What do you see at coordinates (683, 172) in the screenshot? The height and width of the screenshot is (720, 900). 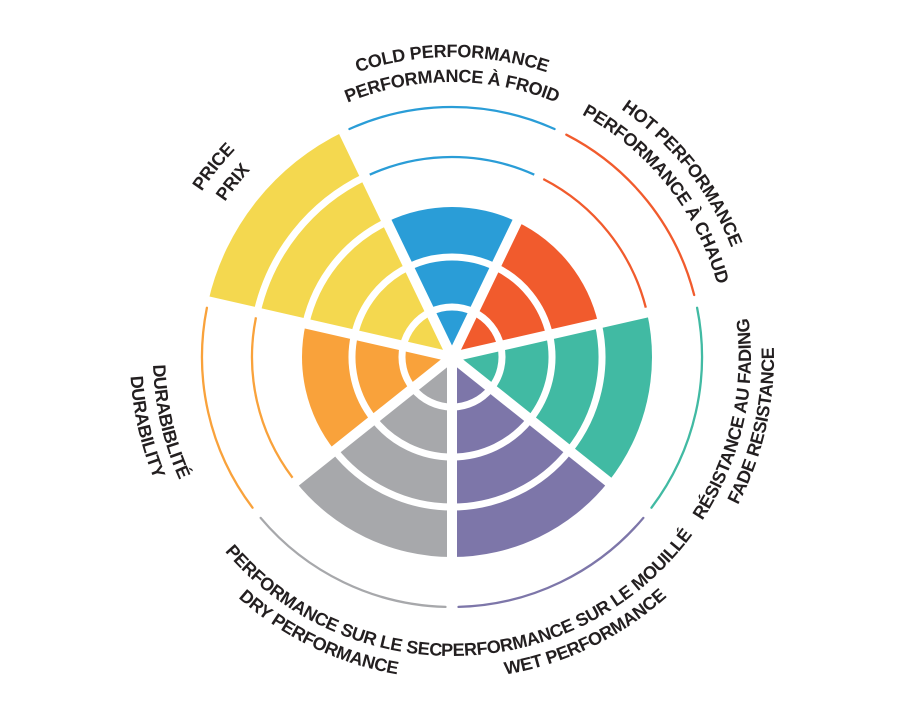 I see `hot-performance-label-line1: HOT PERFORMANCE` at bounding box center [683, 172].